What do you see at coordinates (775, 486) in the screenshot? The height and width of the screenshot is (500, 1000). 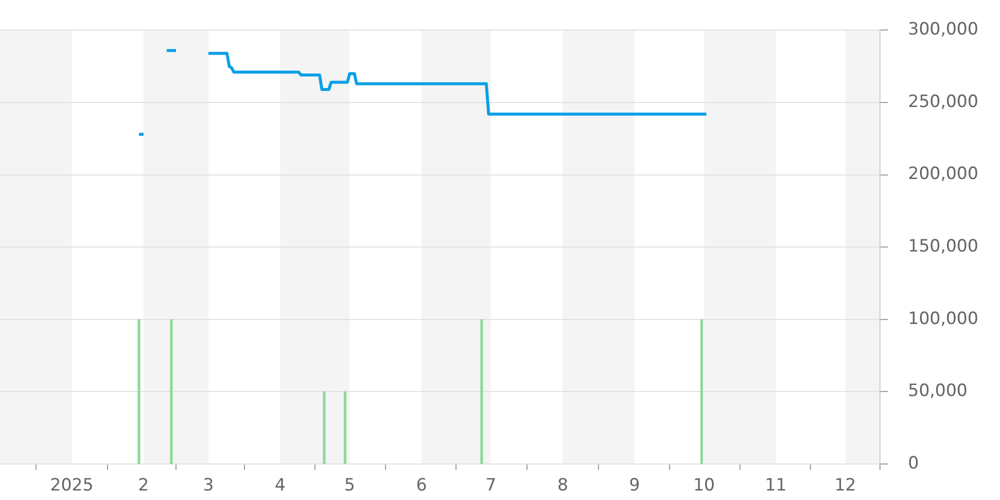 I see `x-tick-label: 11` at bounding box center [775, 486].